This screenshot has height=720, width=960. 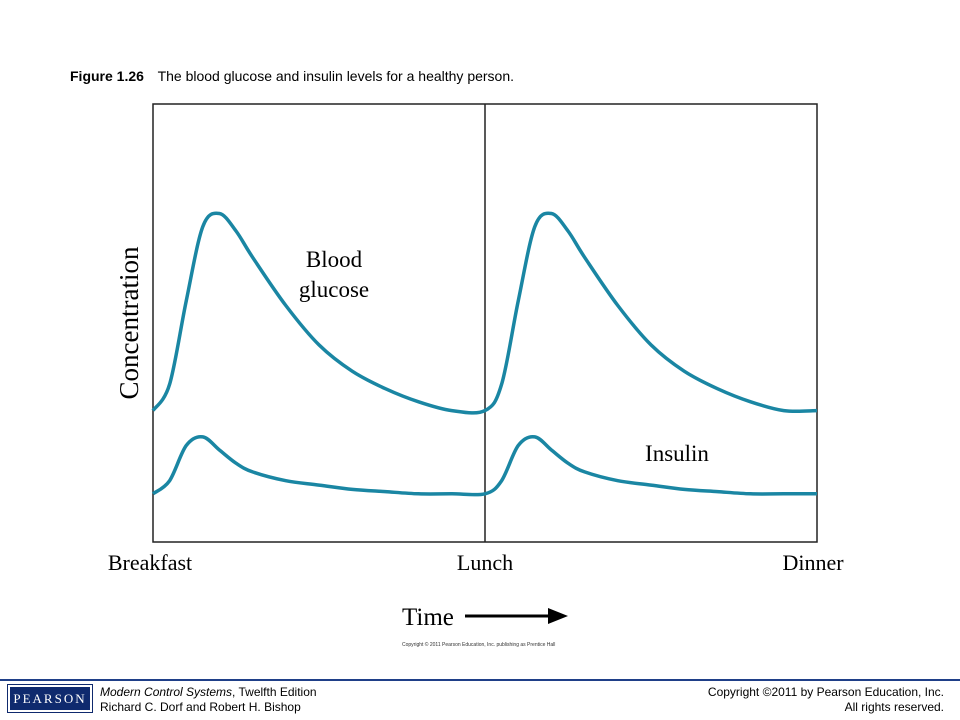 I want to click on blood-glucose-label: glucose, so click(x=334, y=289).